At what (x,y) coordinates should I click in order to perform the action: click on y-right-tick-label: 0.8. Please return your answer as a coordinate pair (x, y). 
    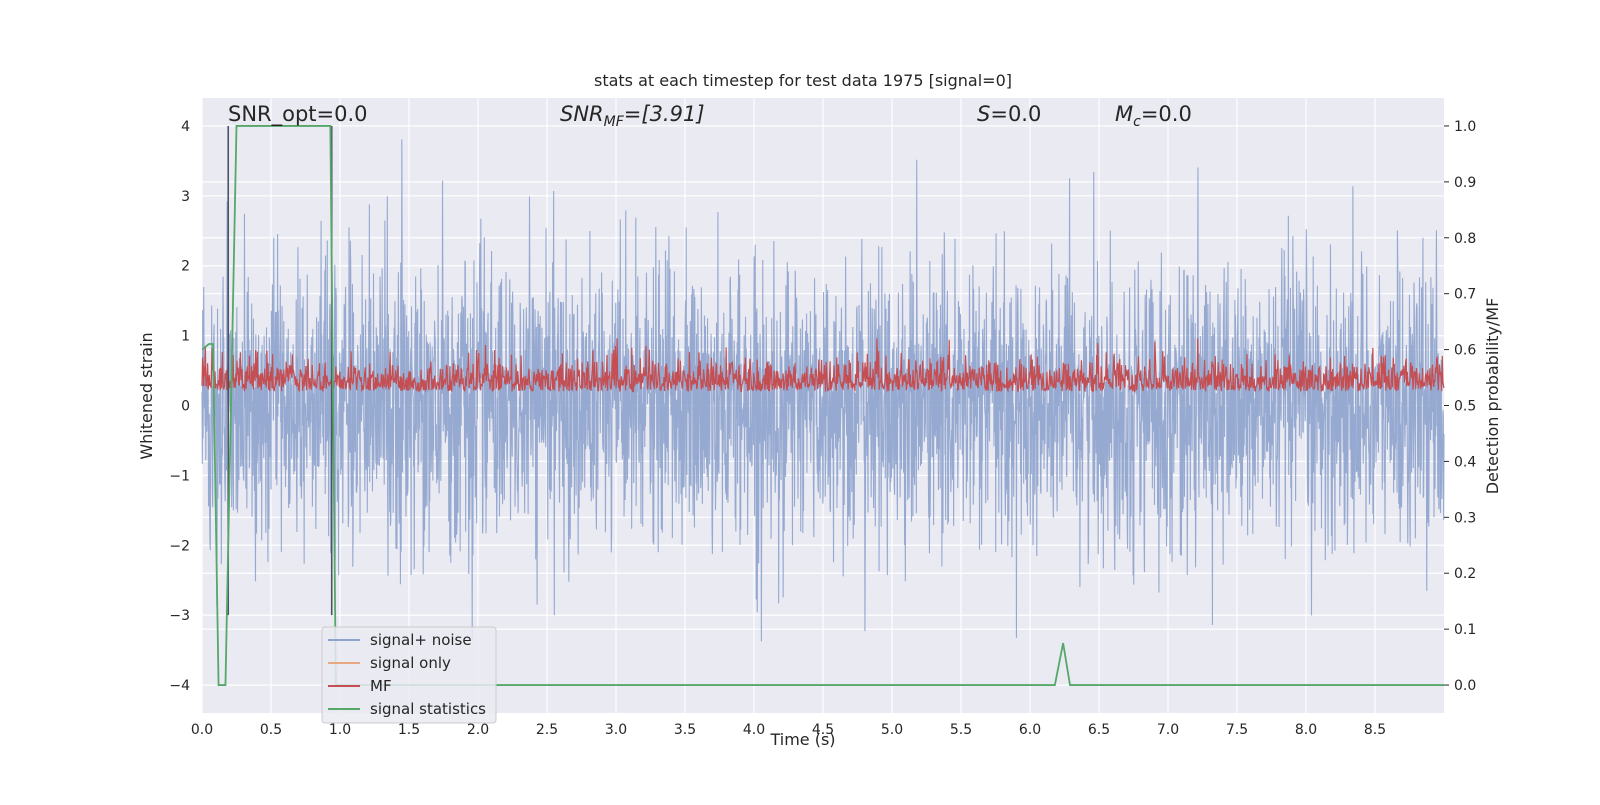
    Looking at the image, I should click on (1465, 239).